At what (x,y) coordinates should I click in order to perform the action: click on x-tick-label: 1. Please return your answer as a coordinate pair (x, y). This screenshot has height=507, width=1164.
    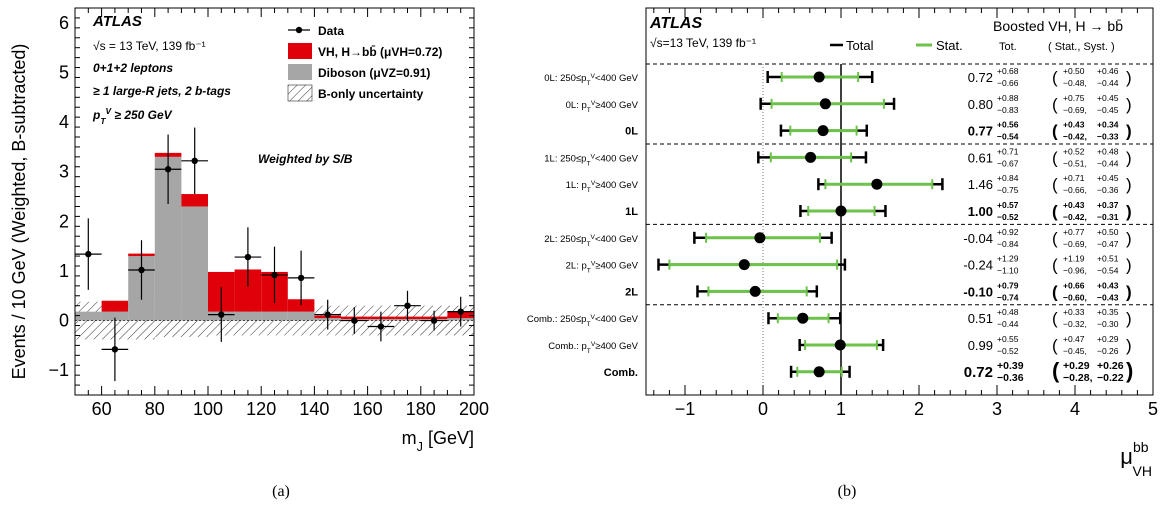
    Looking at the image, I should click on (841, 409).